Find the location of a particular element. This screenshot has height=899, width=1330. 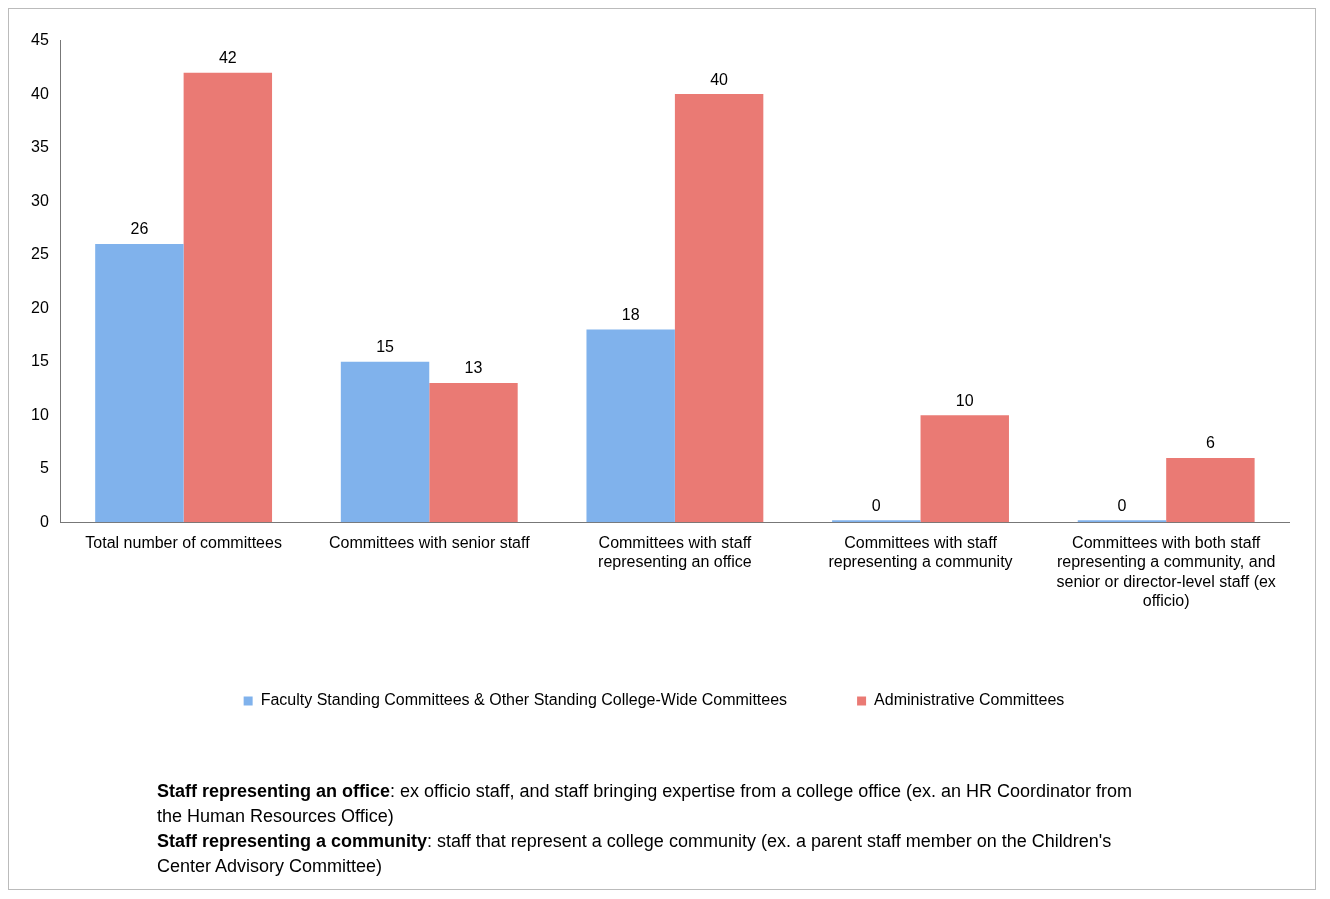

data-label: 26 is located at coordinates (139, 229).